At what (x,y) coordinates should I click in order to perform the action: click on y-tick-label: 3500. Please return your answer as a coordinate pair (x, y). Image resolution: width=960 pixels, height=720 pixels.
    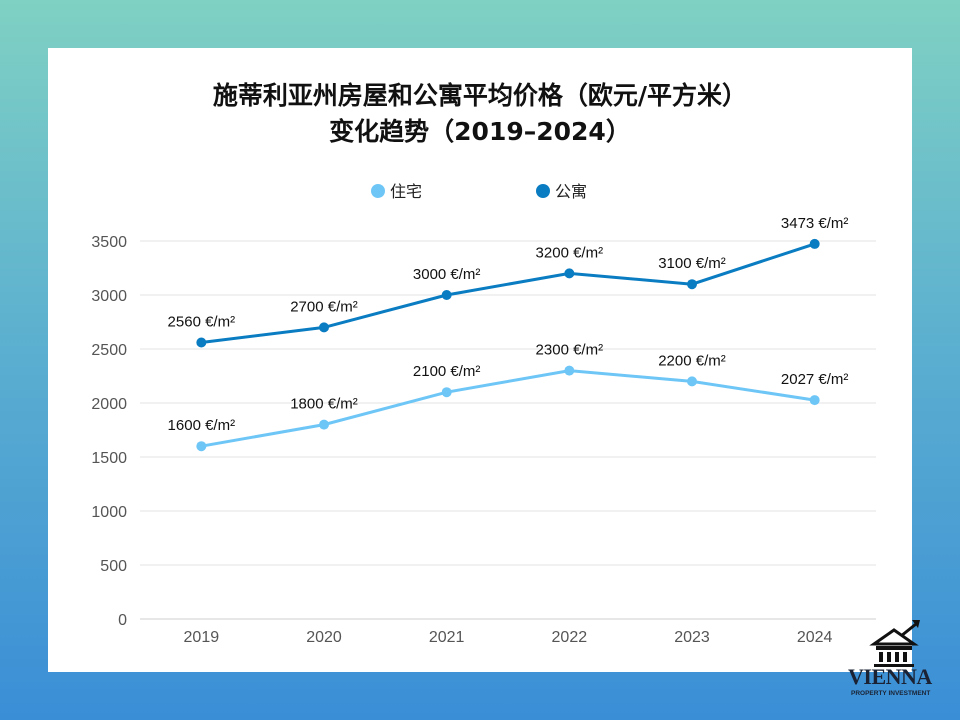
    Looking at the image, I should click on (109, 242).